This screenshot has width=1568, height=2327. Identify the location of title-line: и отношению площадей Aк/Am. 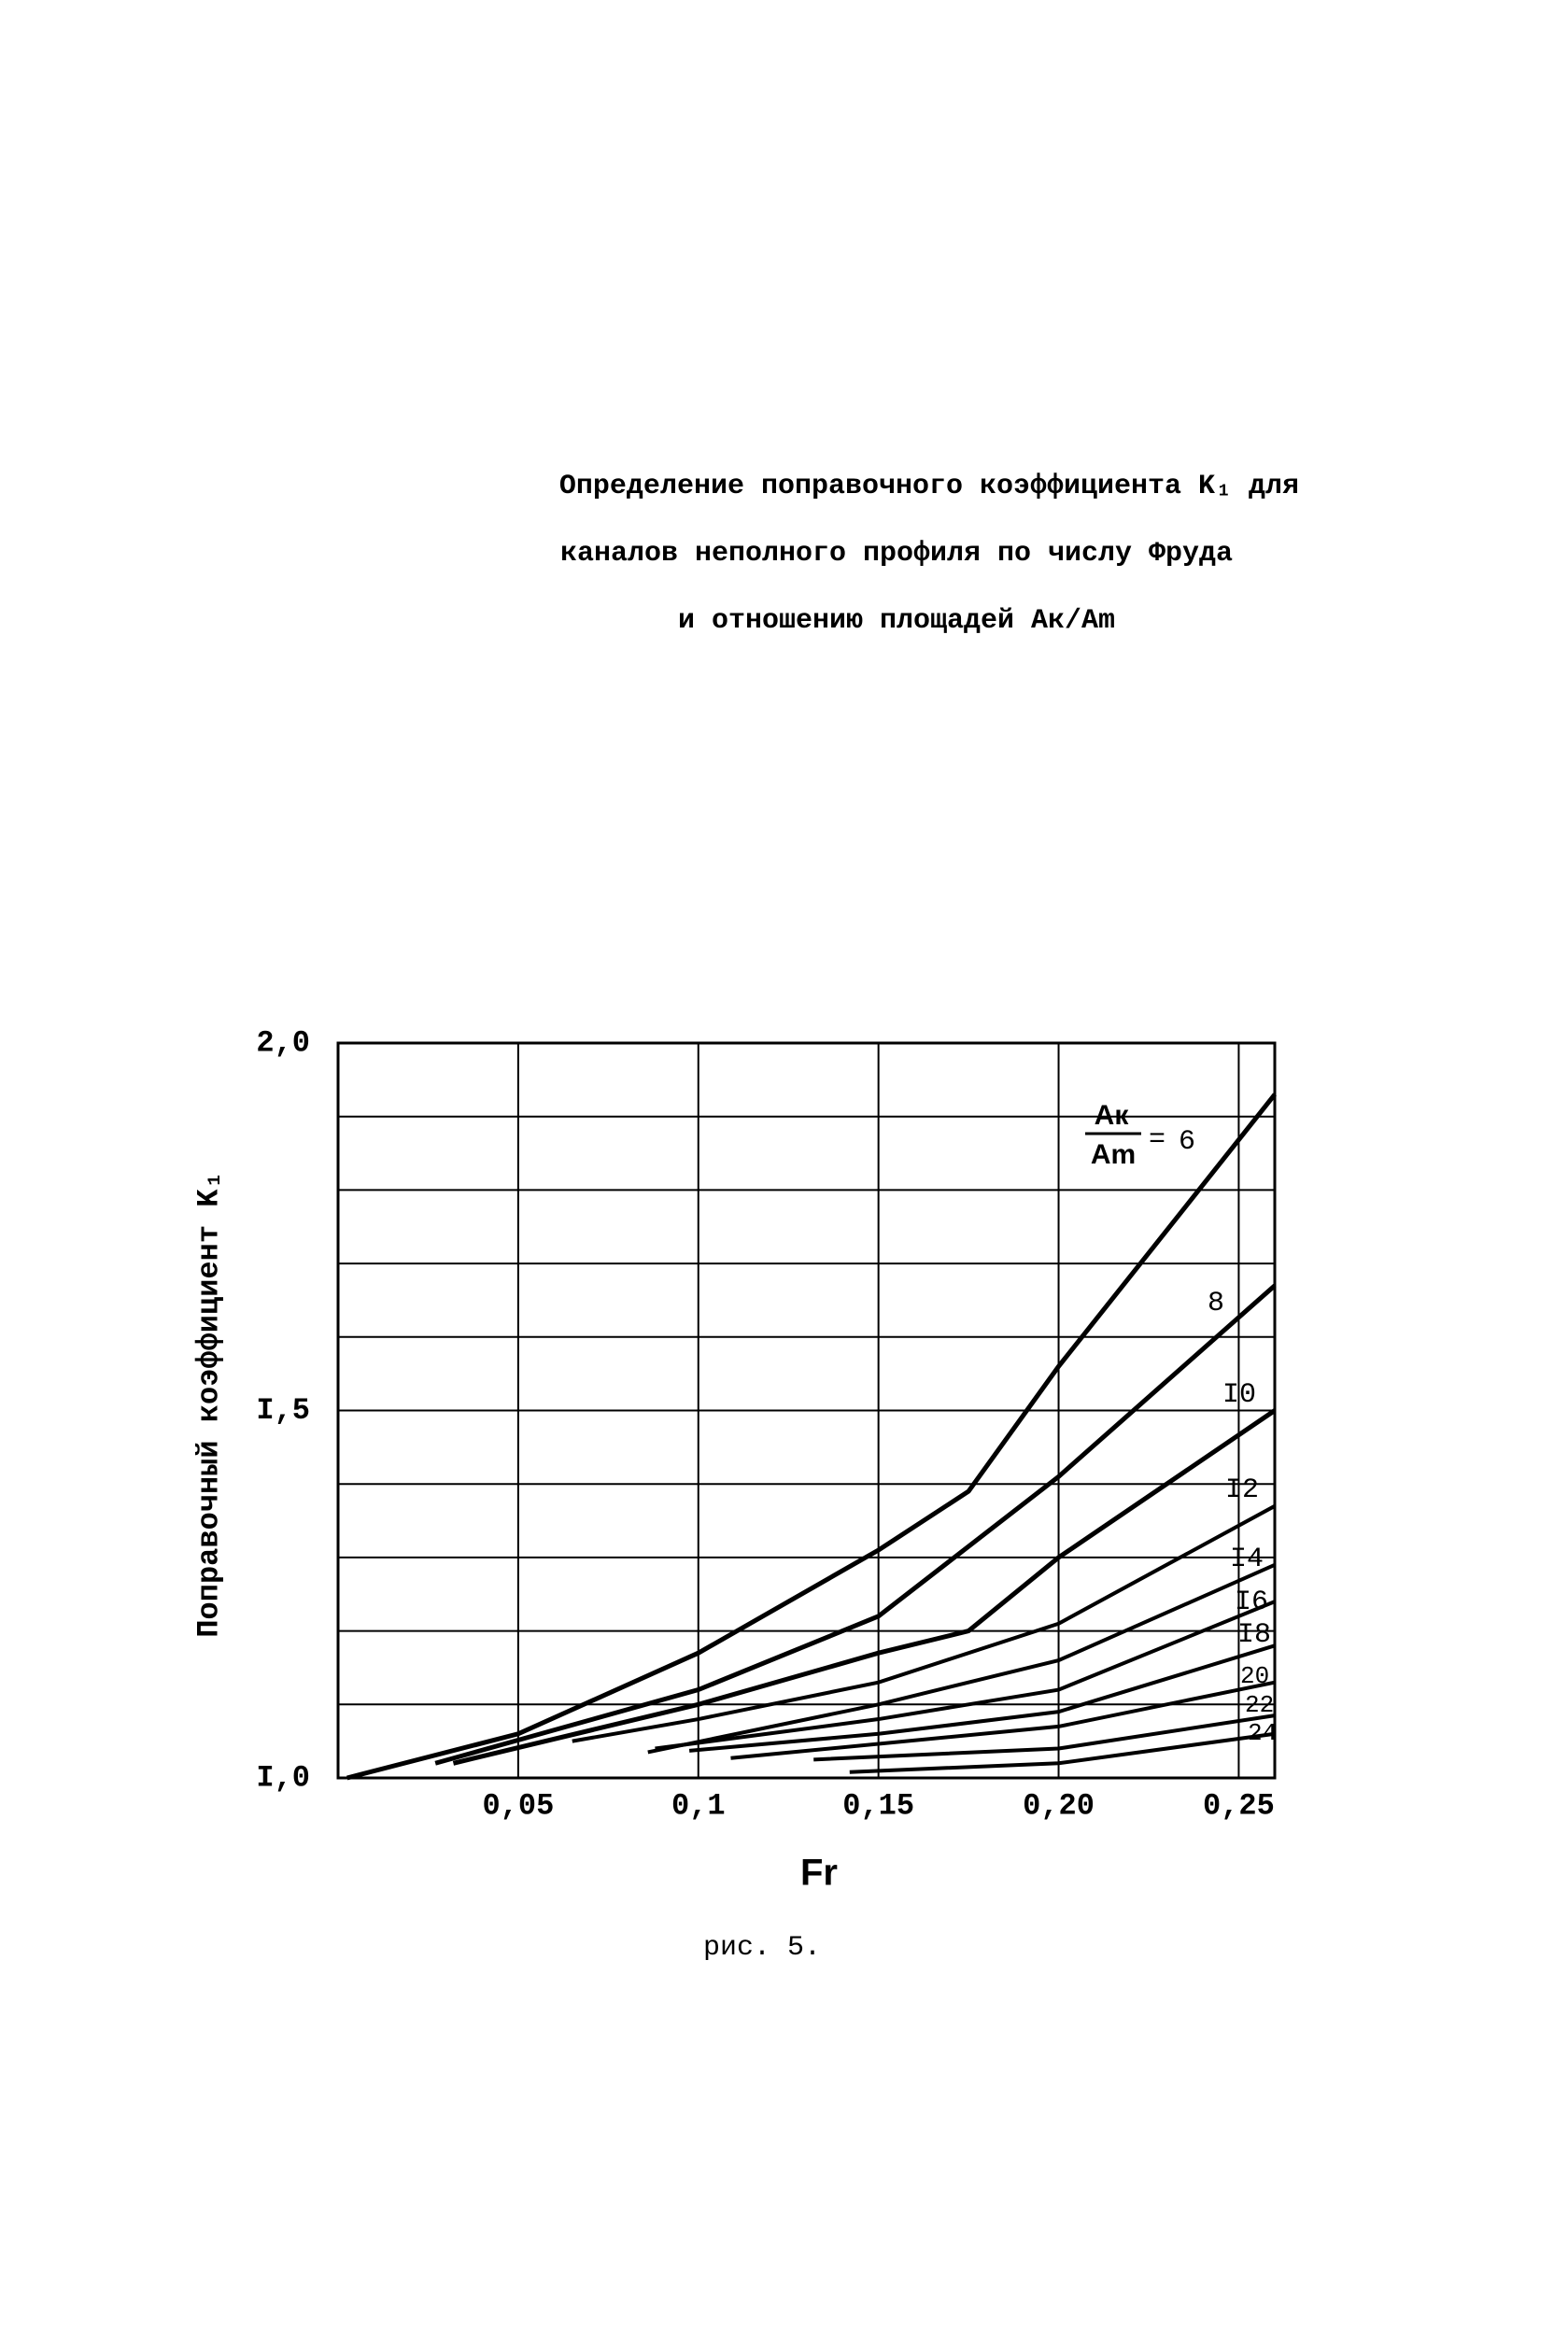
(896, 621).